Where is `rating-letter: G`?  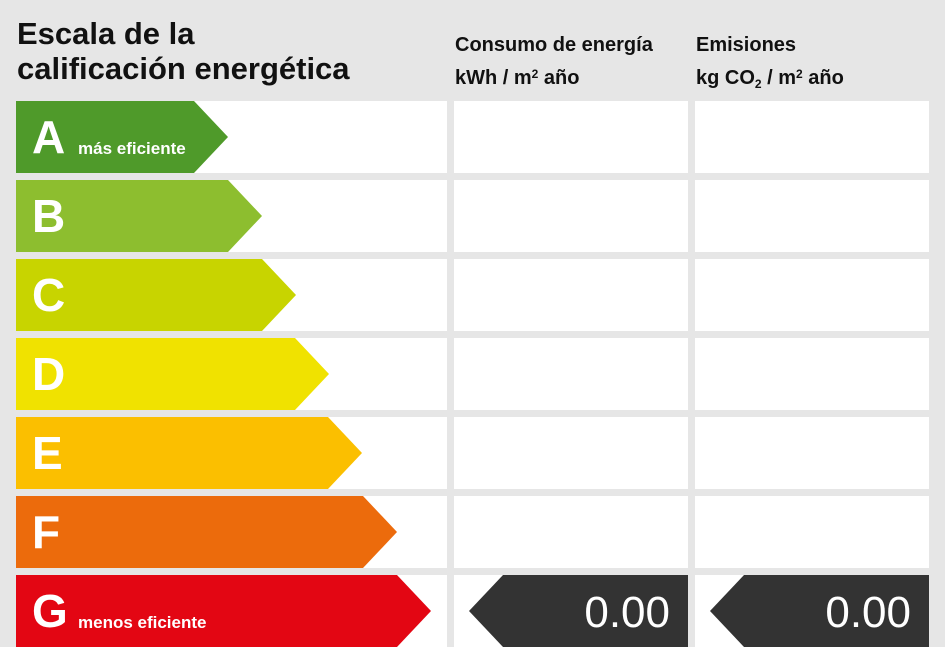
rating-letter: G is located at coordinates (50, 611).